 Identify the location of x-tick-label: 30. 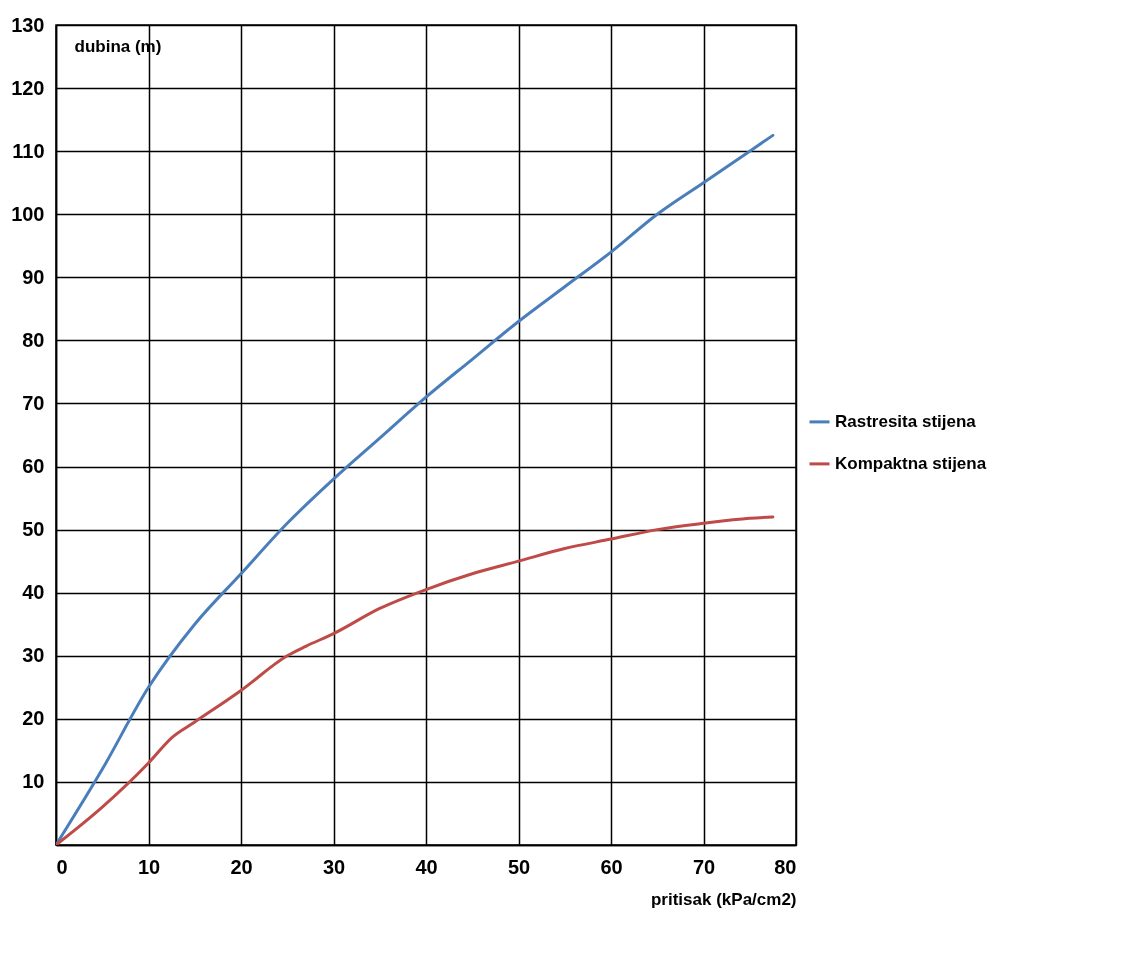
(334, 866).